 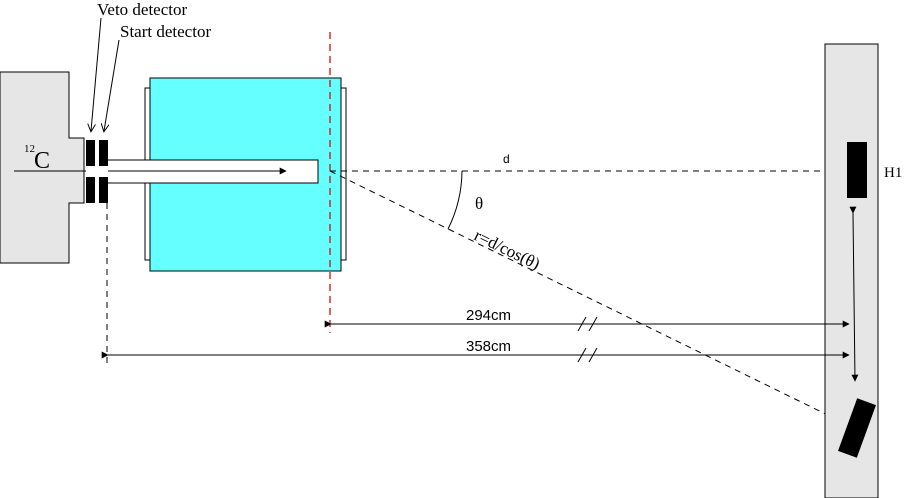 I want to click on detector-rotated, so click(x=857, y=428).